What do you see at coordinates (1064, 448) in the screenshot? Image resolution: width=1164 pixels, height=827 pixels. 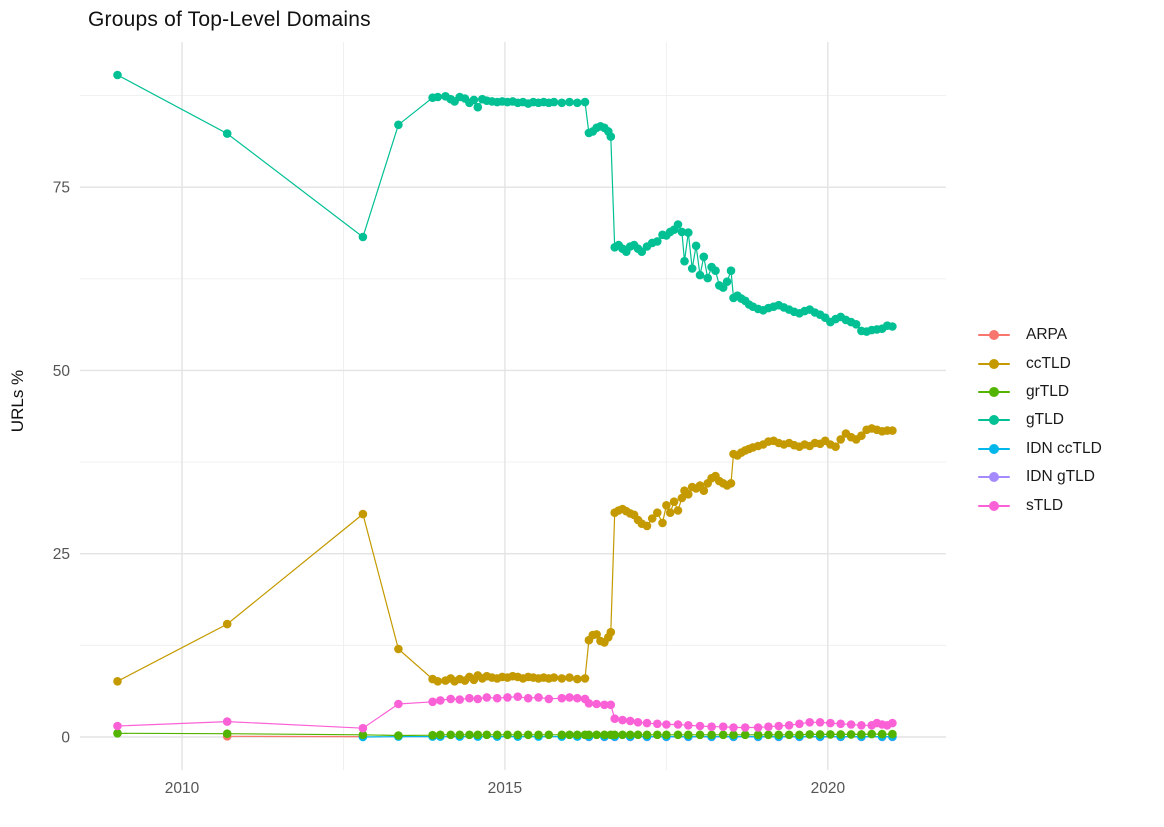 I see `legend-label: IDN ccTLD` at bounding box center [1064, 448].